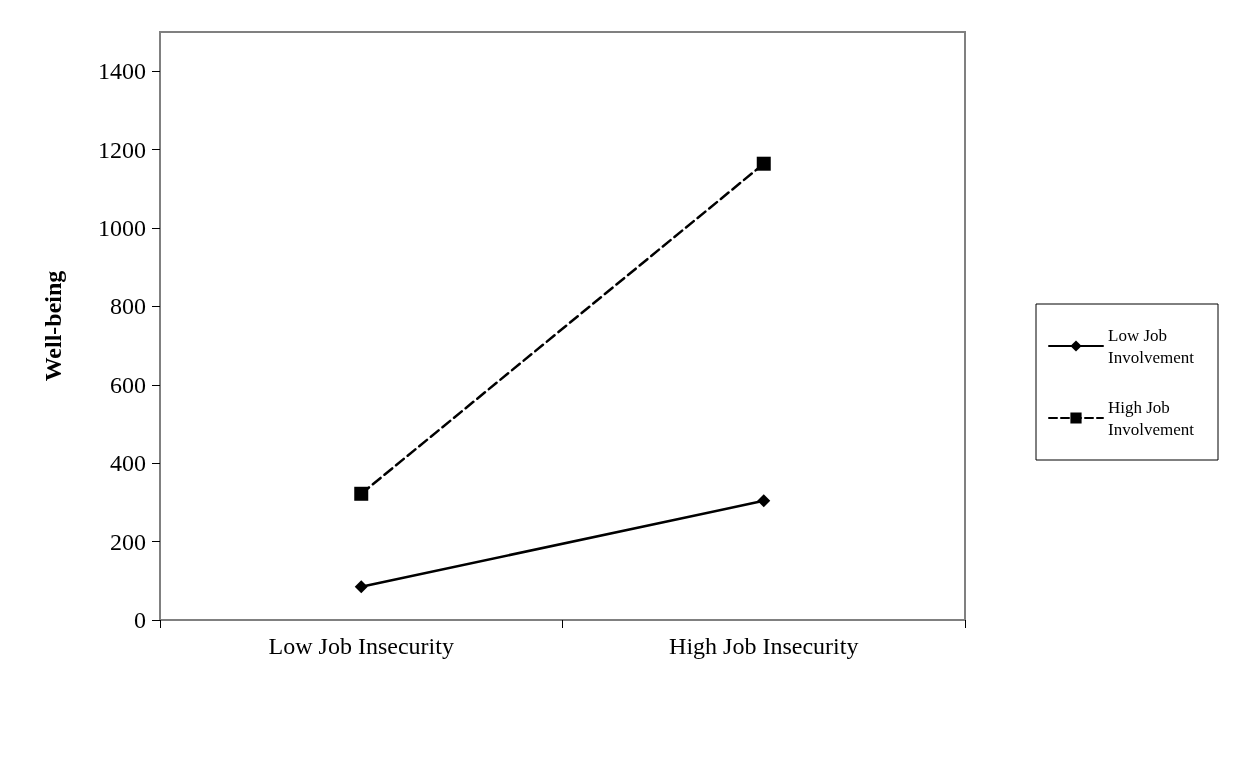  What do you see at coordinates (1151, 346) in the screenshot?
I see `legend-label: Low Job Involvement` at bounding box center [1151, 346].